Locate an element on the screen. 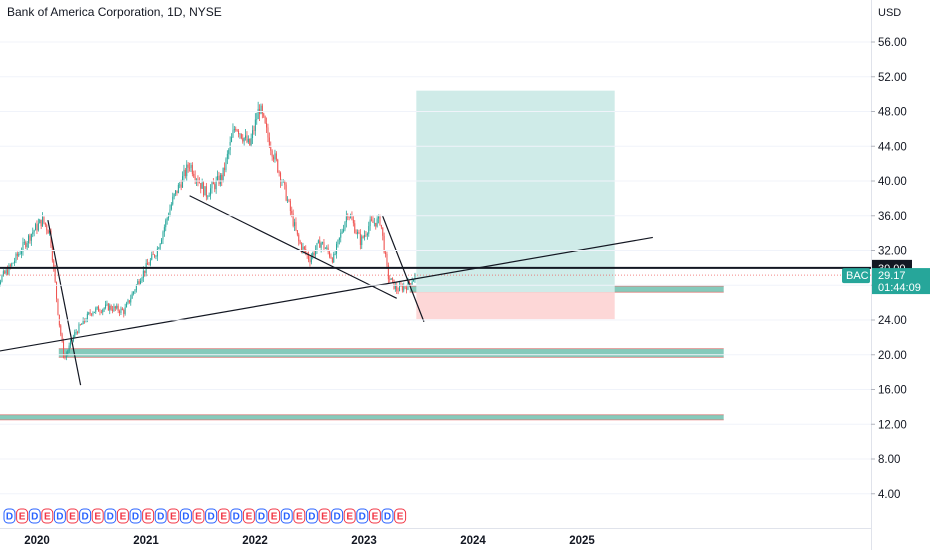  support-zone is located at coordinates (362, 417).